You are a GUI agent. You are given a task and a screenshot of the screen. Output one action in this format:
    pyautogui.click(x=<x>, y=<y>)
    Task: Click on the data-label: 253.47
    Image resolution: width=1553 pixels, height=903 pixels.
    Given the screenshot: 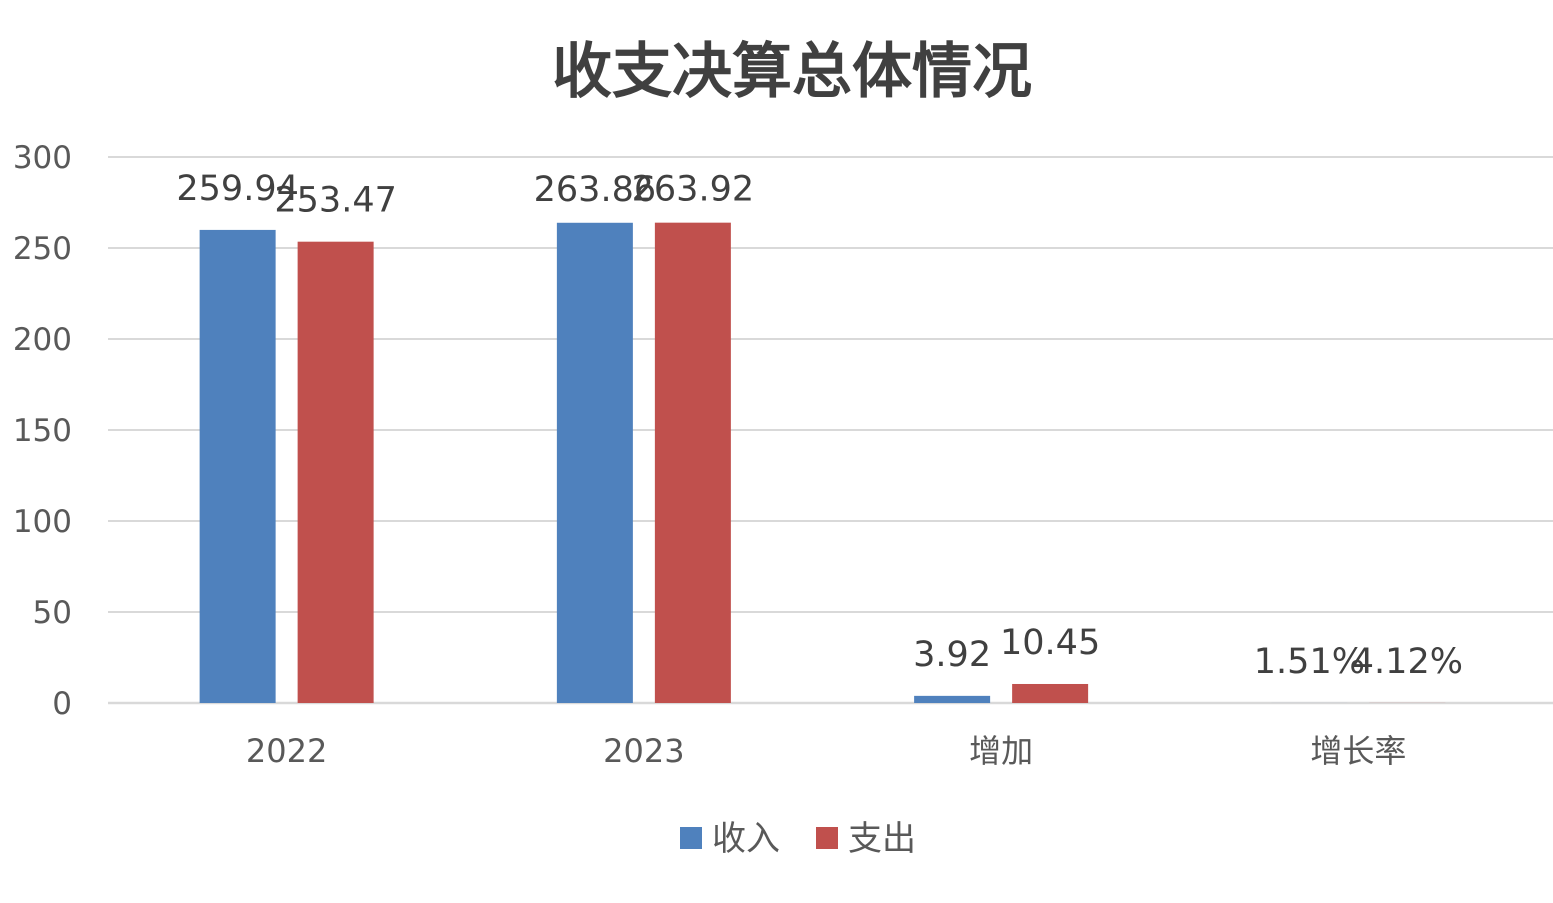 What is the action you would take?
    pyautogui.click(x=335, y=201)
    